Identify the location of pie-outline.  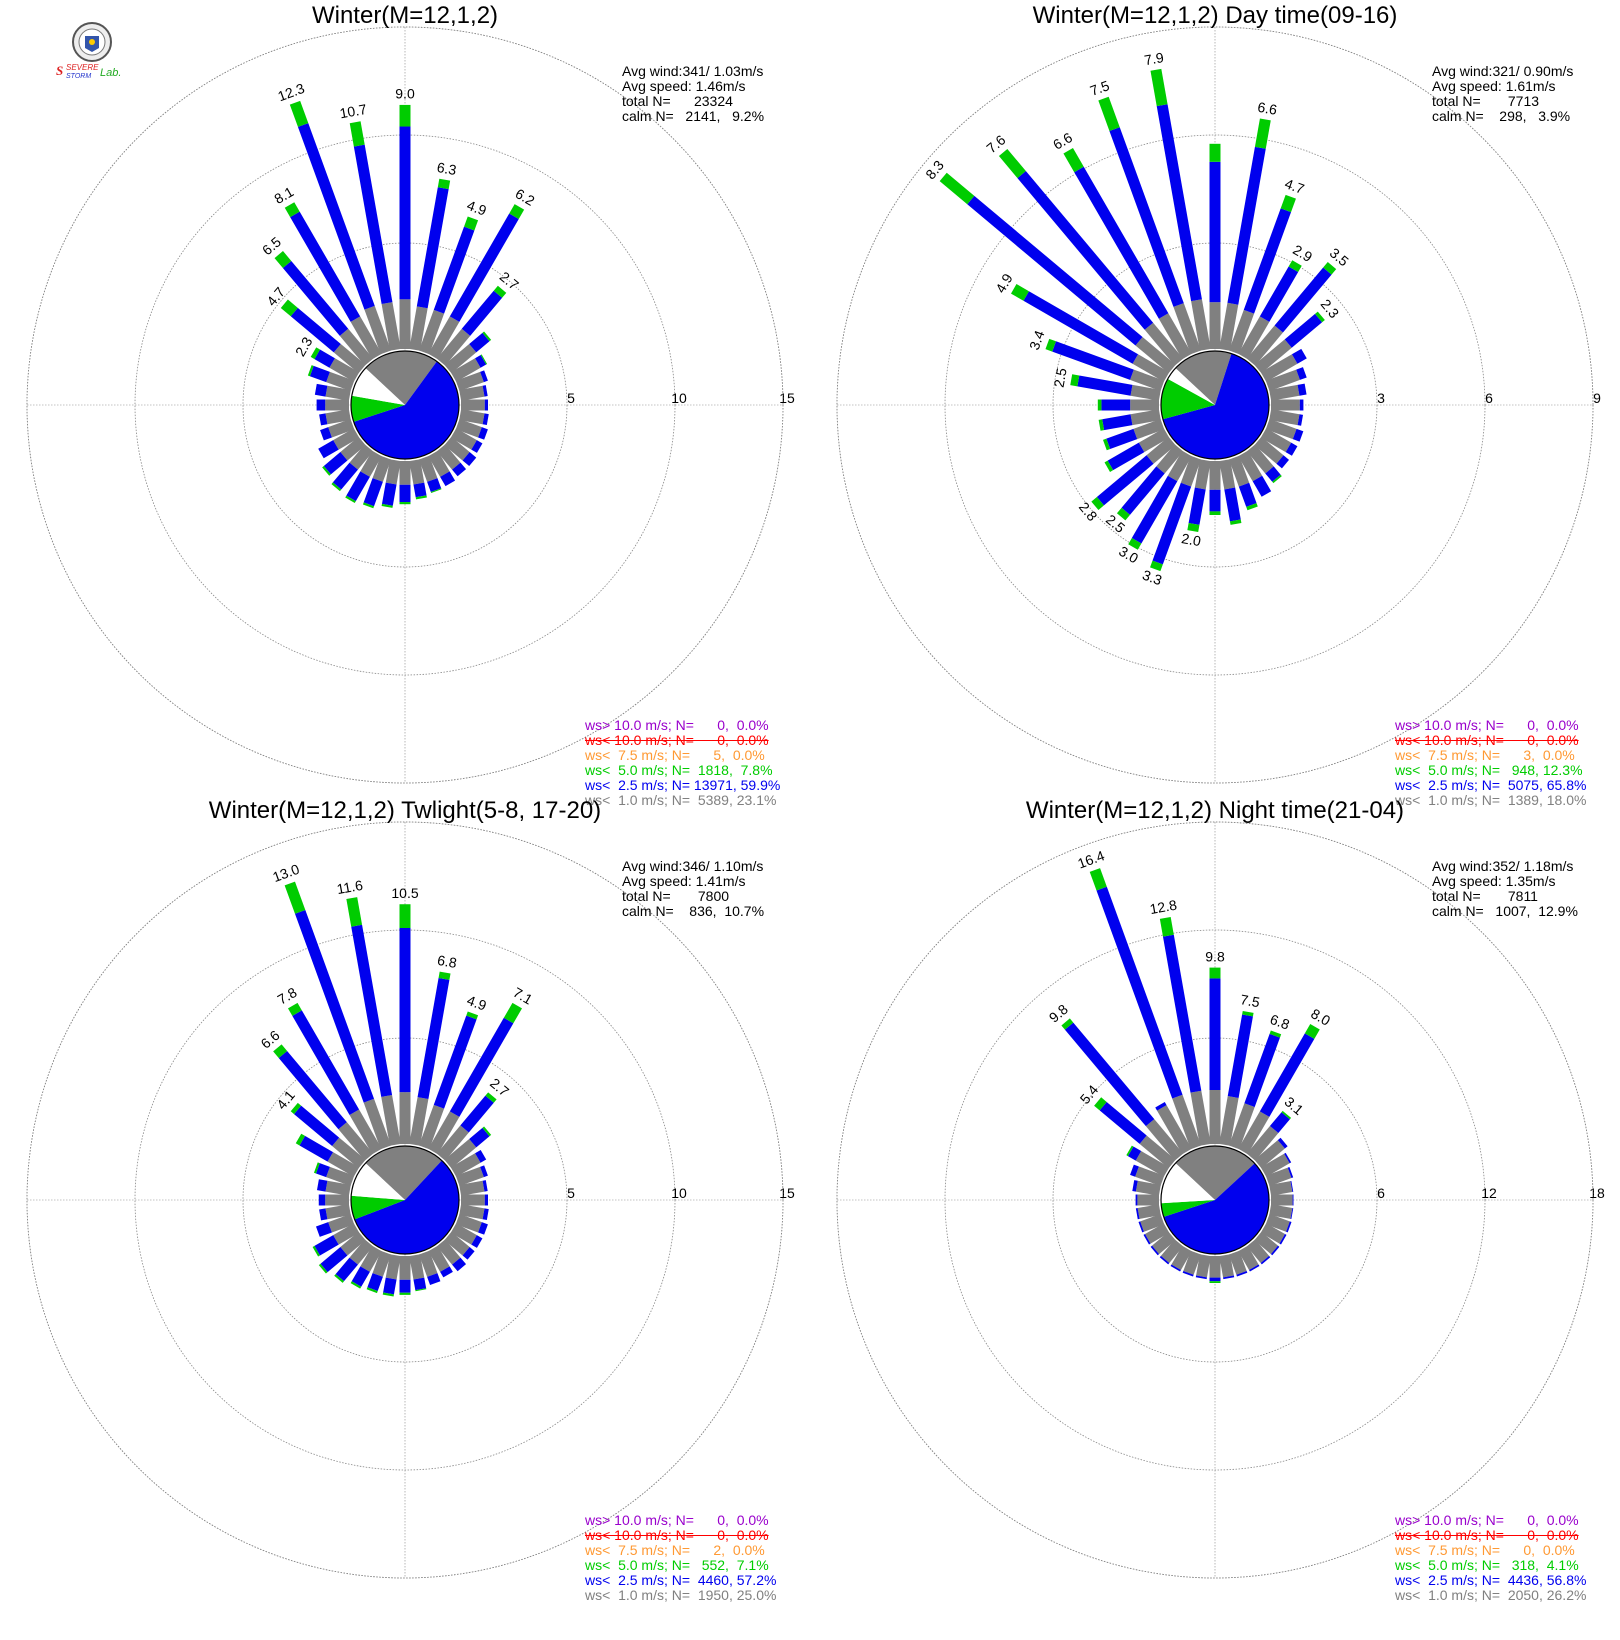
(1215, 405).